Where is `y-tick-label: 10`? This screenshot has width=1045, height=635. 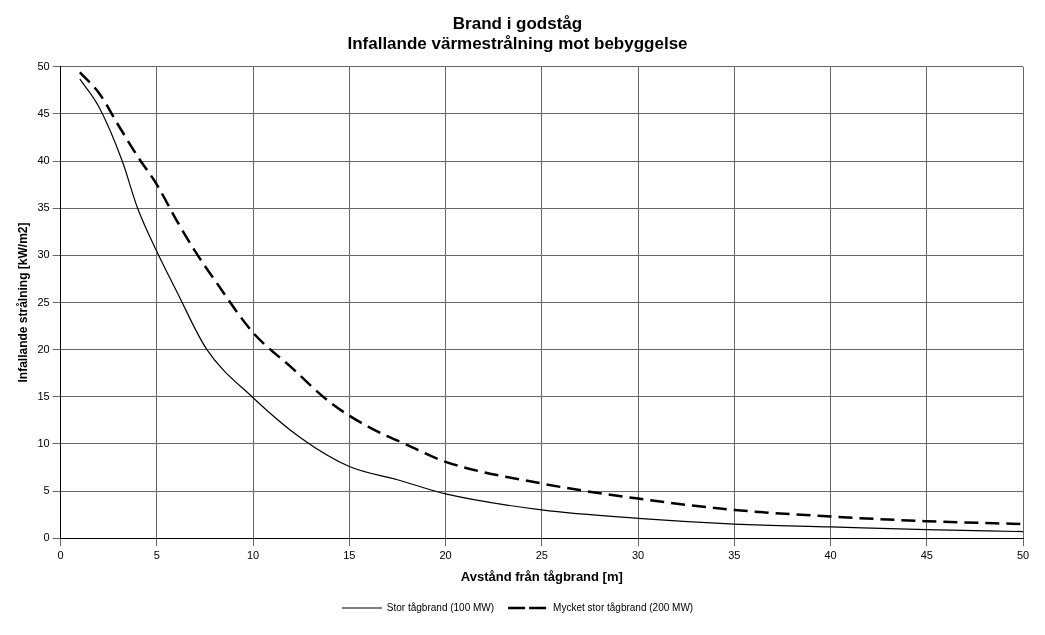 y-tick-label: 10 is located at coordinates (43, 442).